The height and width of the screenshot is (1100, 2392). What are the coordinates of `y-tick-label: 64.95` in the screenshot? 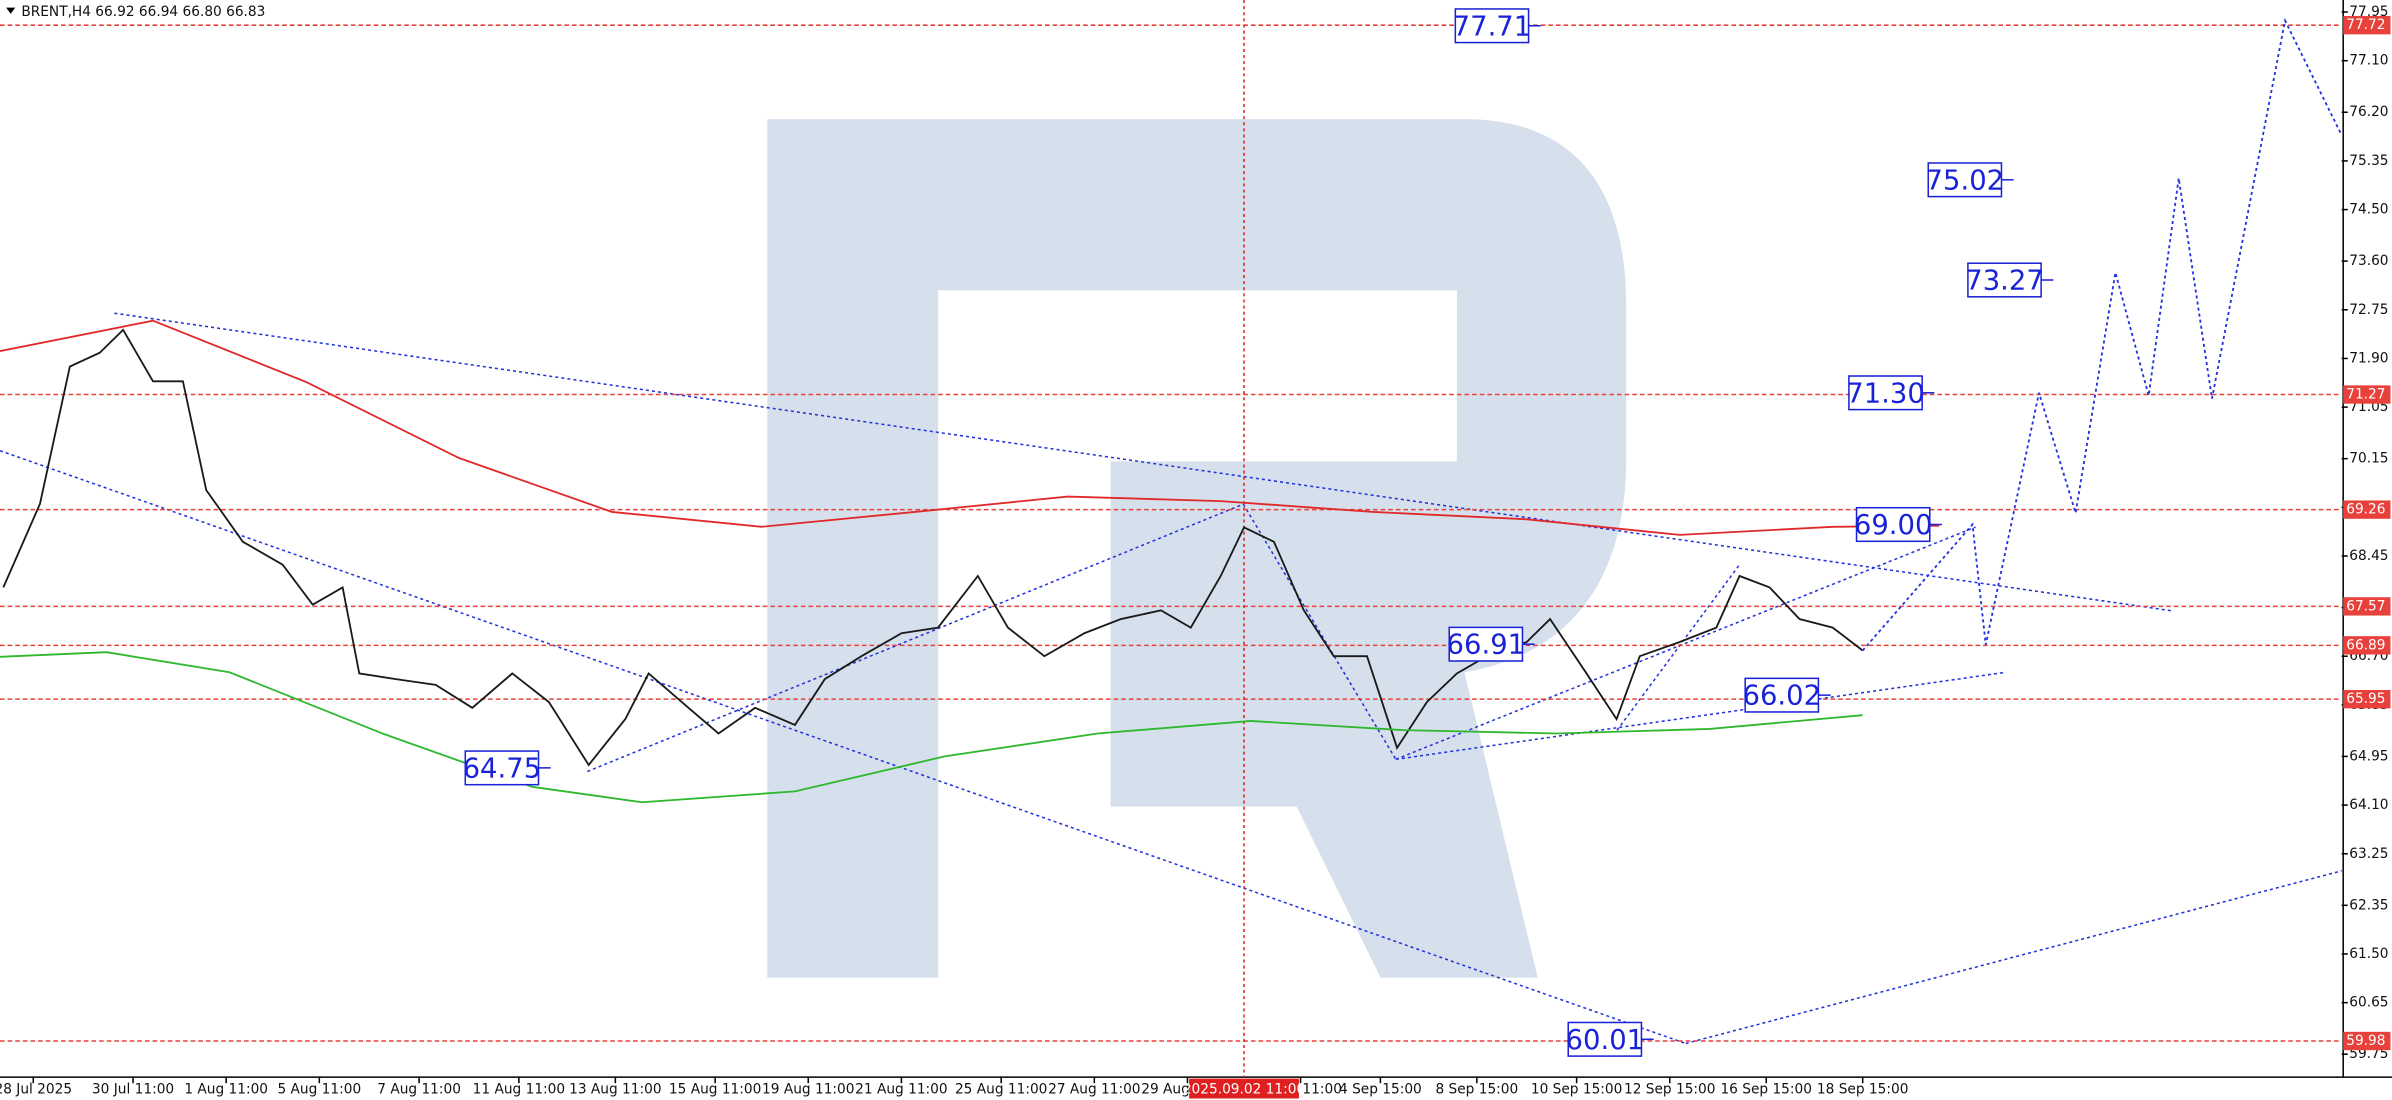 It's located at (2368, 756).